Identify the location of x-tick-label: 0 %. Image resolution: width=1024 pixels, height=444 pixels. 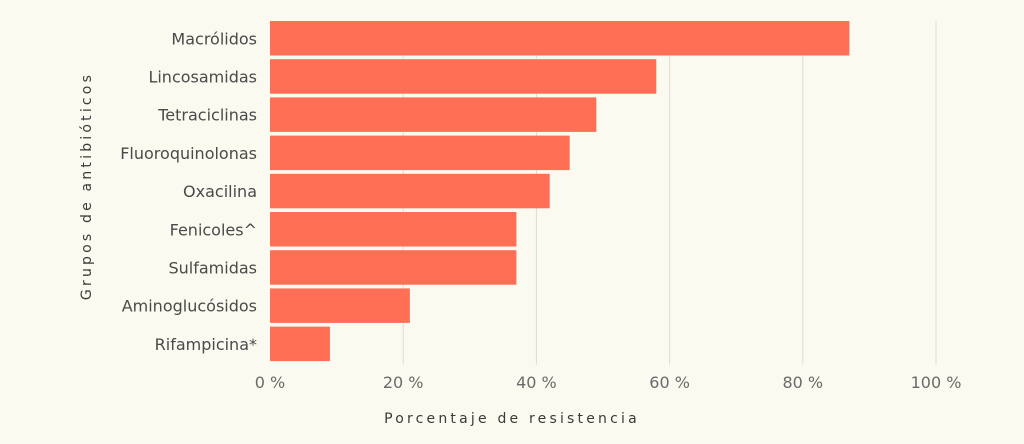
(270, 382).